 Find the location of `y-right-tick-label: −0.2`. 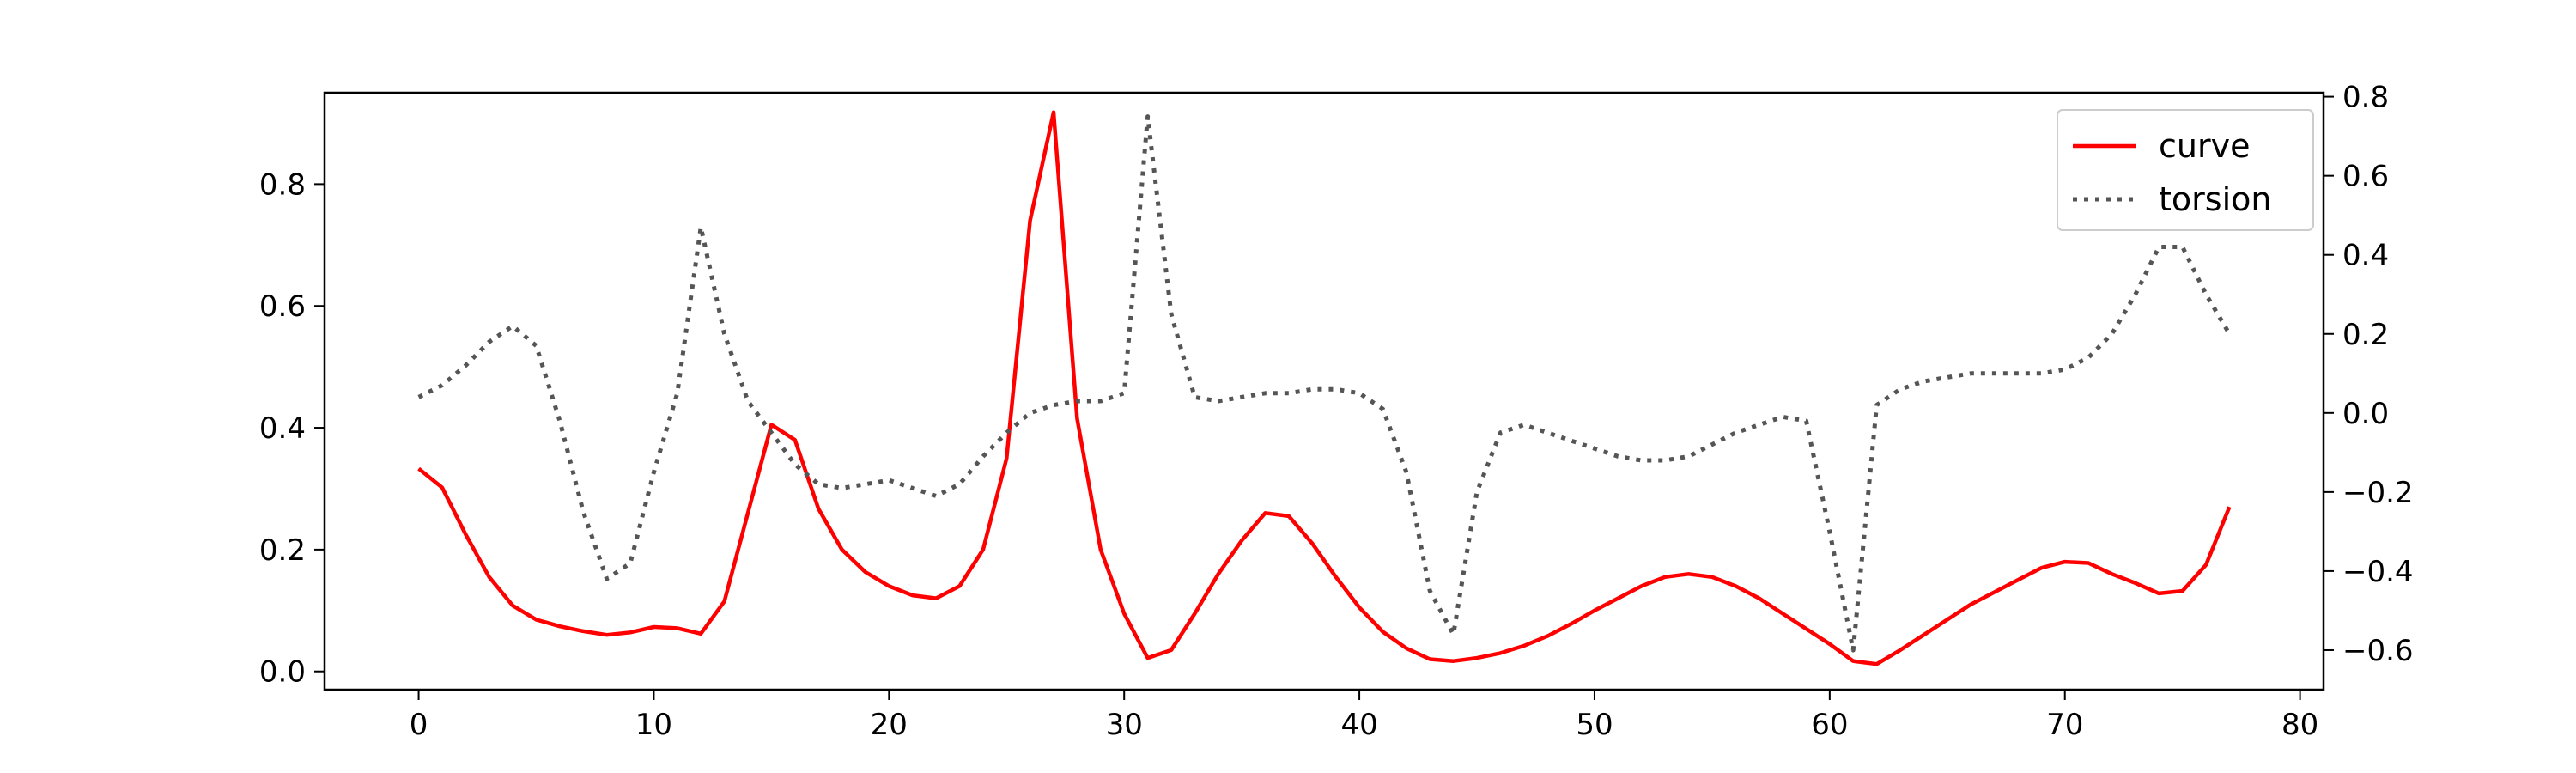

y-right-tick-label: −0.2 is located at coordinates (2378, 493).